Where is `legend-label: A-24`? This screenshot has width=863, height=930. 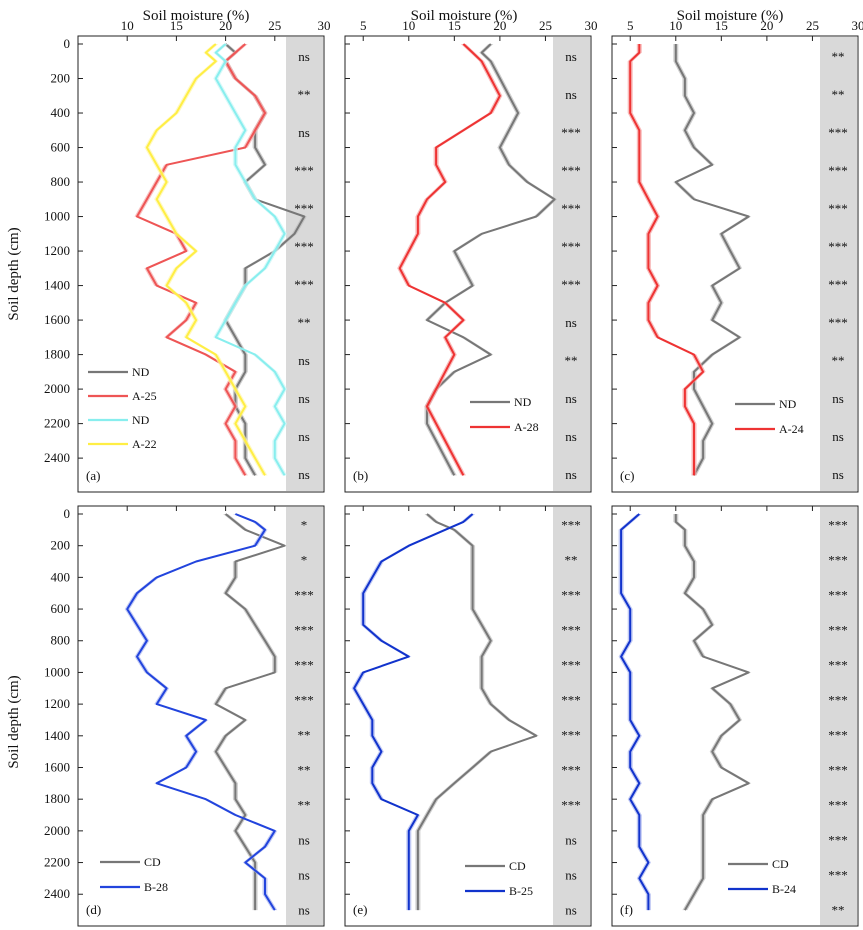 legend-label: A-24 is located at coordinates (791, 429).